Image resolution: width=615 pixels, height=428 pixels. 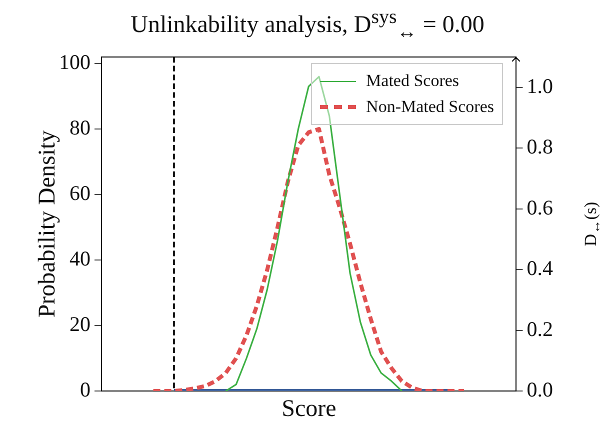 What do you see at coordinates (74, 62) in the screenshot?
I see `y-tick-label: 100` at bounding box center [74, 62].